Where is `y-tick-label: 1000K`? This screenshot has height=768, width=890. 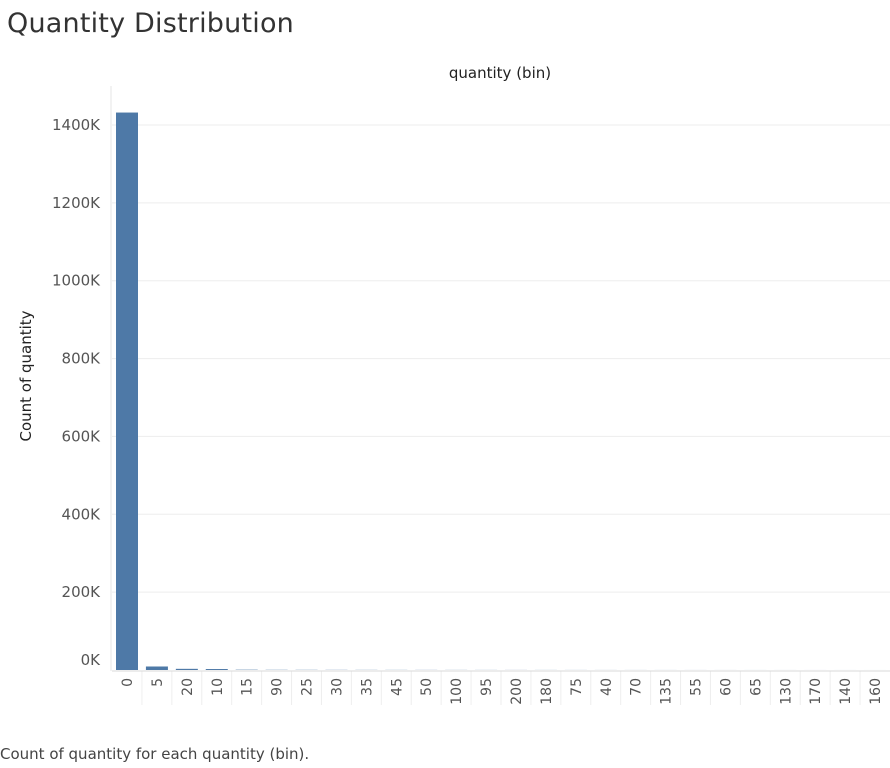
y-tick-label: 1000K is located at coordinates (76, 281).